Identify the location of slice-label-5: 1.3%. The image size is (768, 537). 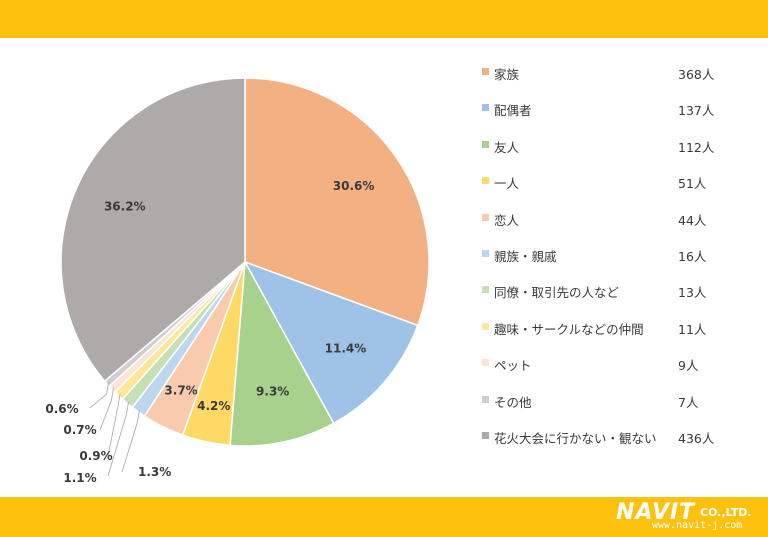
(154, 472).